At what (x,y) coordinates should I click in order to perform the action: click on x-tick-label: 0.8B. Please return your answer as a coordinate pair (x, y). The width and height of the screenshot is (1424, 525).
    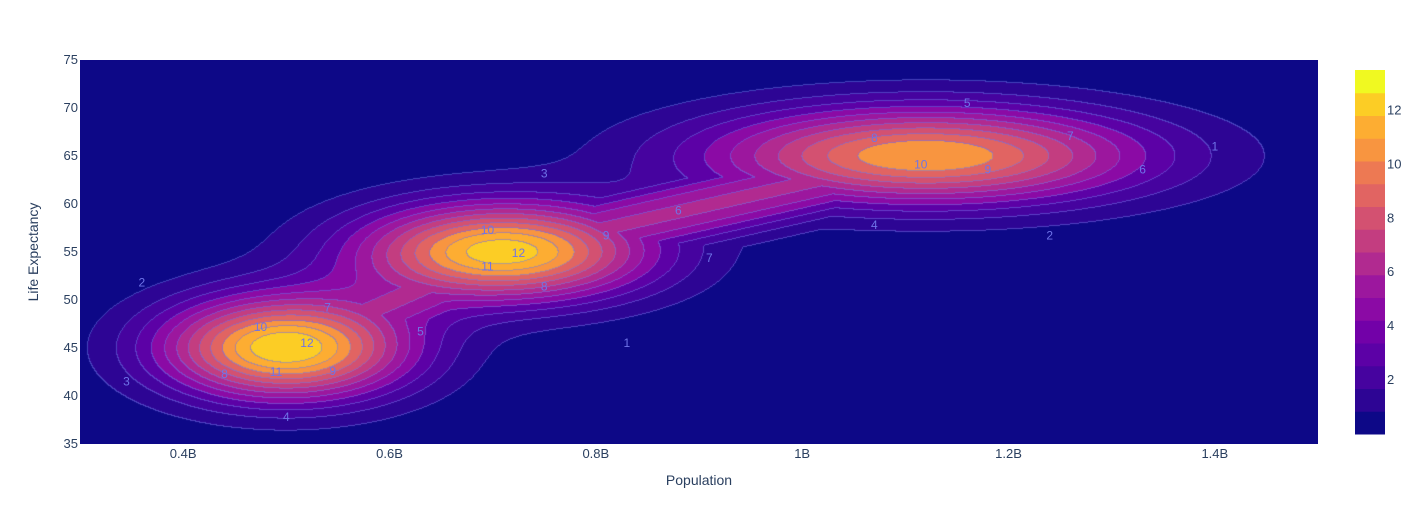
    Looking at the image, I should click on (595, 453).